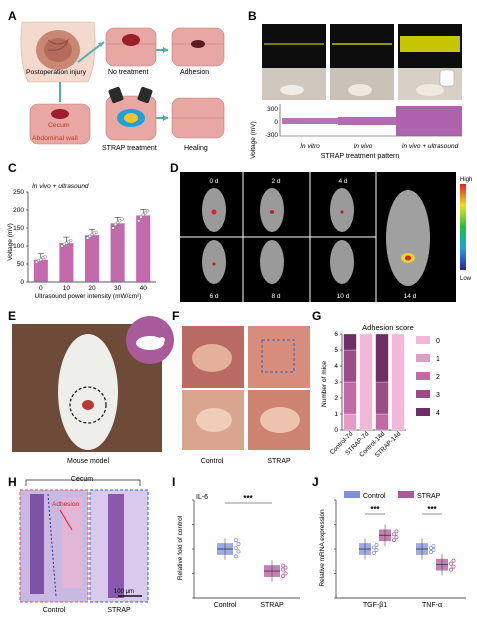 This screenshot has width=477, height=621. I want to click on legend-strap-swatch, so click(406, 494).